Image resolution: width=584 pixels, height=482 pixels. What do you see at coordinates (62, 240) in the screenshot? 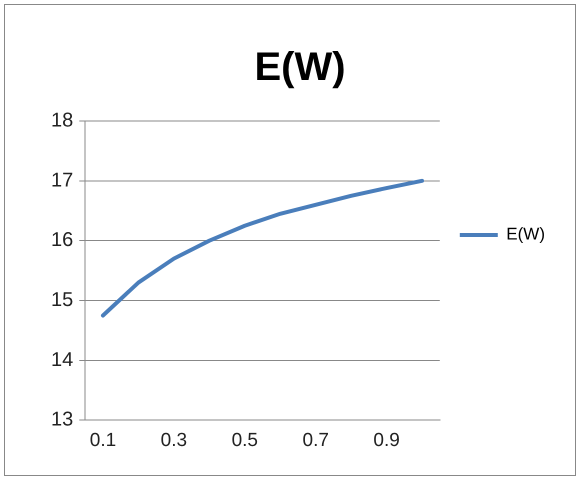
I see `y-tick-label: 16` at bounding box center [62, 240].